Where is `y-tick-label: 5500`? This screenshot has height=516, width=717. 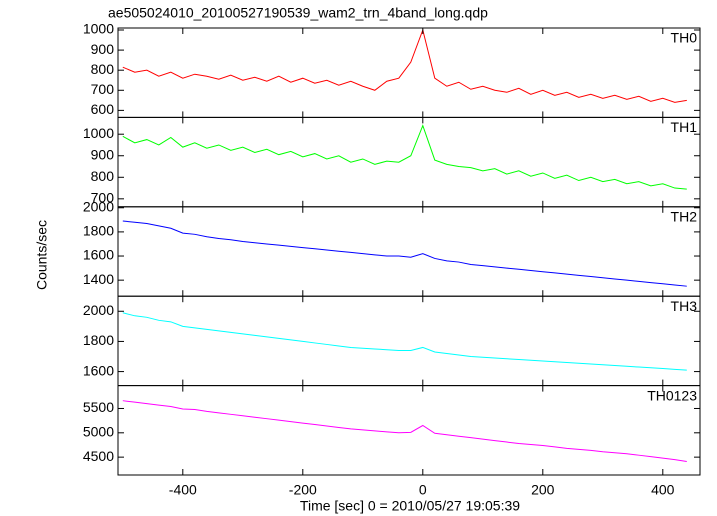 y-tick-label: 5500 is located at coordinates (98, 407).